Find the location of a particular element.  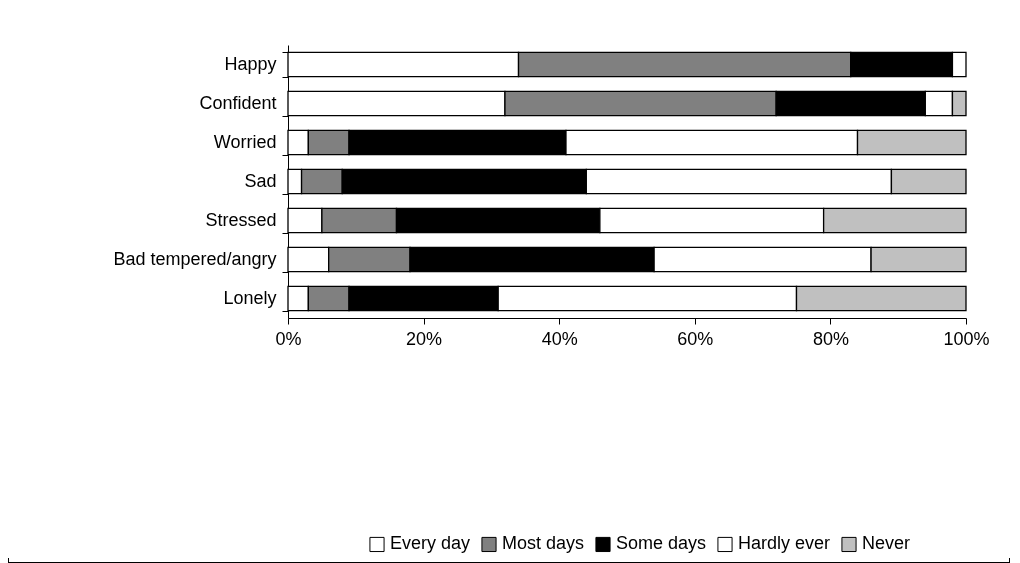

legend-label: Every day is located at coordinates (430, 543).